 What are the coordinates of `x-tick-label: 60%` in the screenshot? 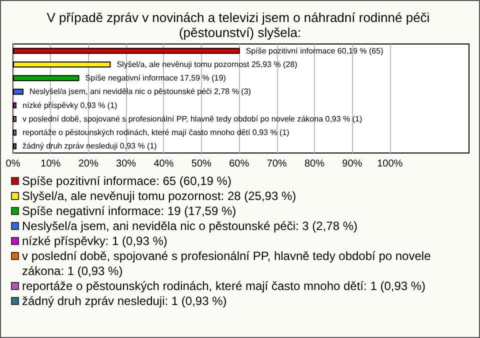 It's located at (239, 164).